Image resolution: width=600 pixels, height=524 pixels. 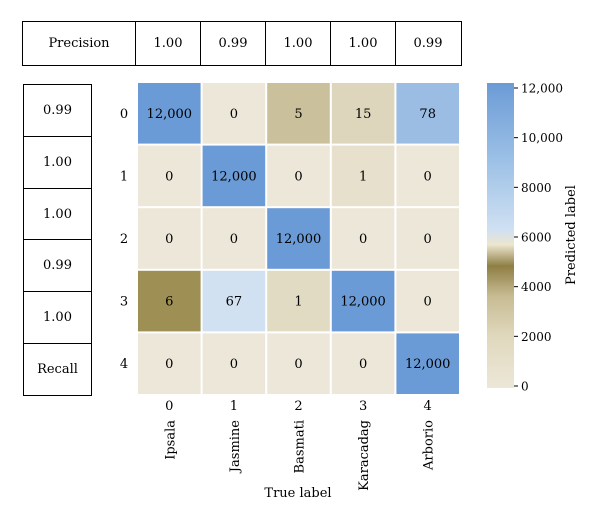 I want to click on cell-label-2-2: 12,000, so click(x=299, y=239).